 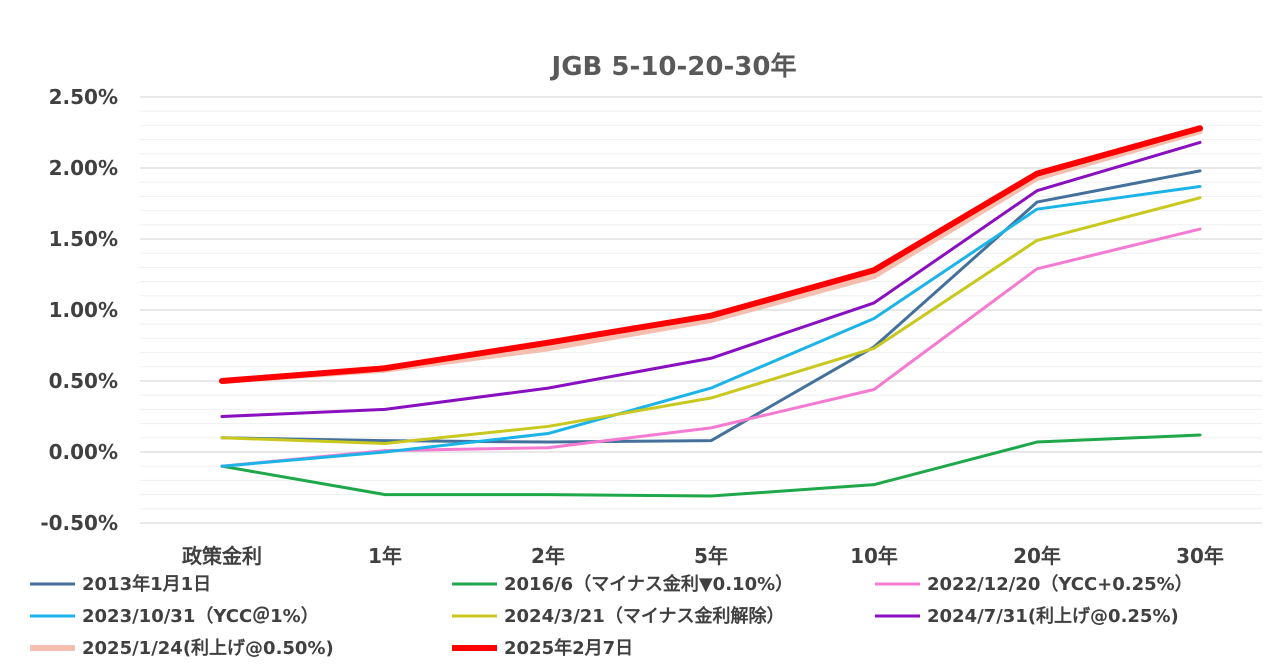 What do you see at coordinates (648, 584) in the screenshot?
I see `legend-label: 2016/6（マイナス金利▼0.10%）` at bounding box center [648, 584].